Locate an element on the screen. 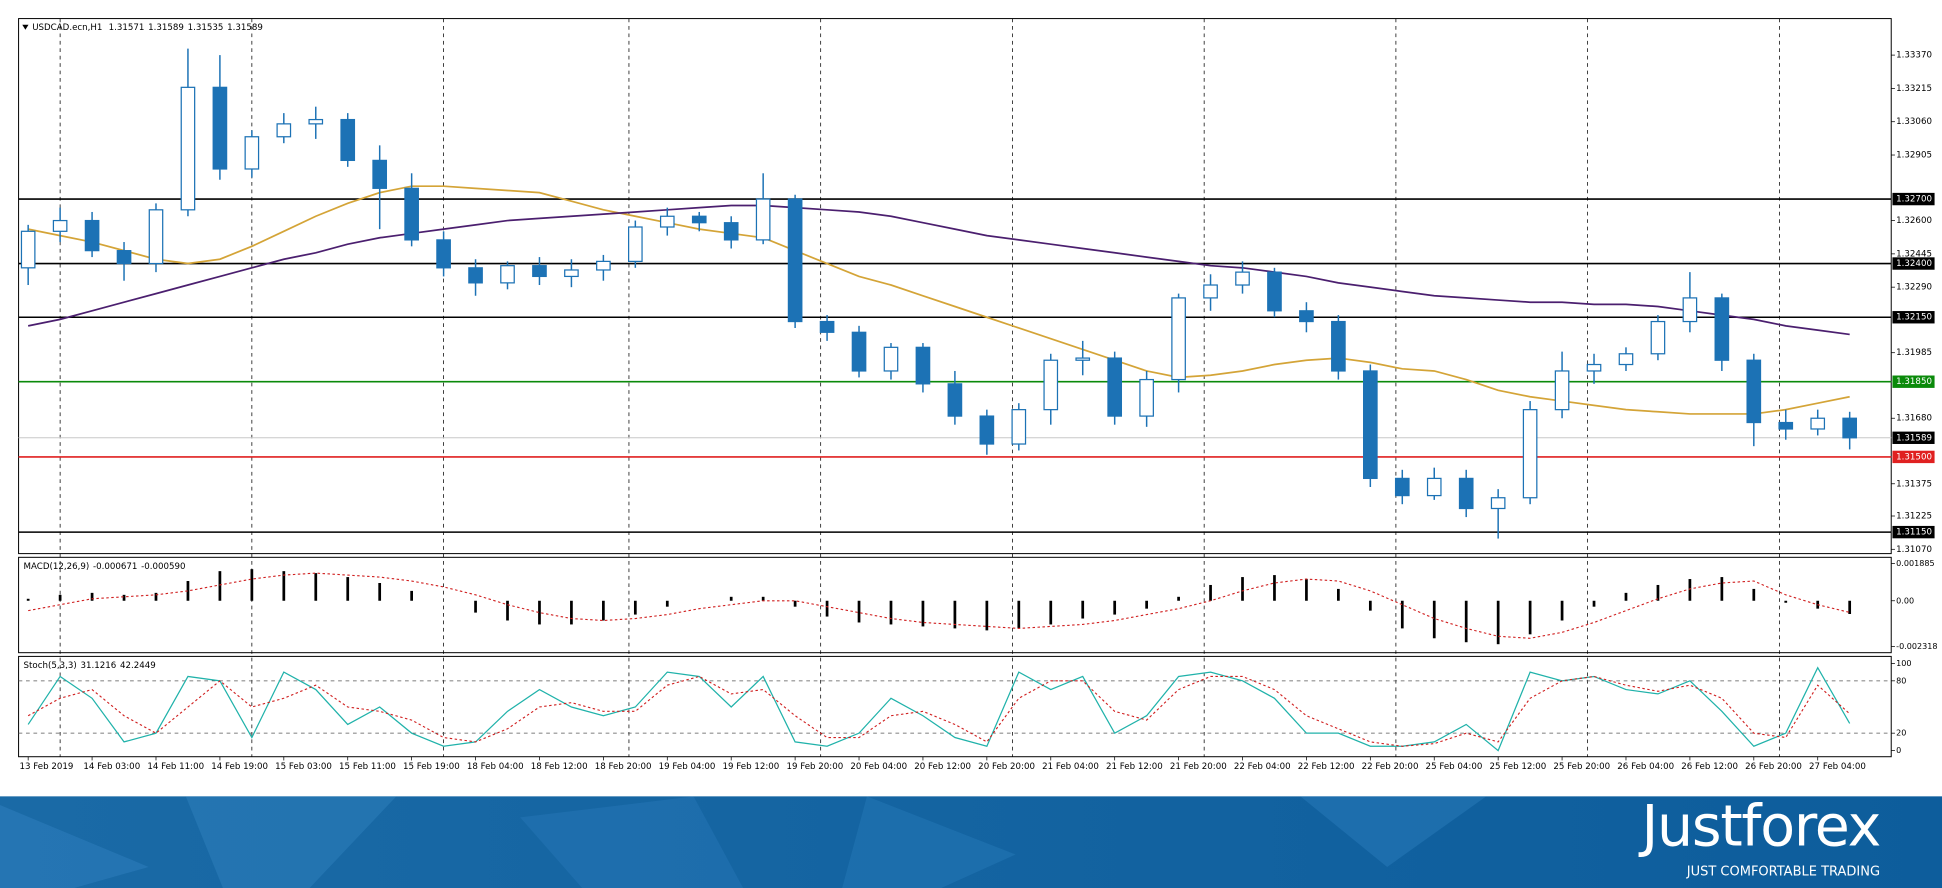 The height and width of the screenshot is (888, 1942). y-tick-label: 20 is located at coordinates (1901, 733).